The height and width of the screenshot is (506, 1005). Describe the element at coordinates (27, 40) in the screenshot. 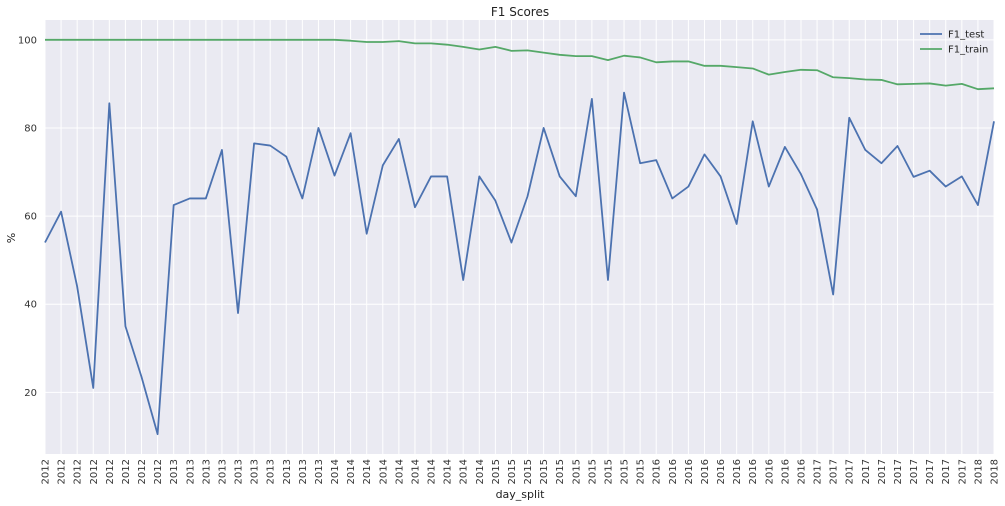

I see `y-tick-label: 100` at that location.